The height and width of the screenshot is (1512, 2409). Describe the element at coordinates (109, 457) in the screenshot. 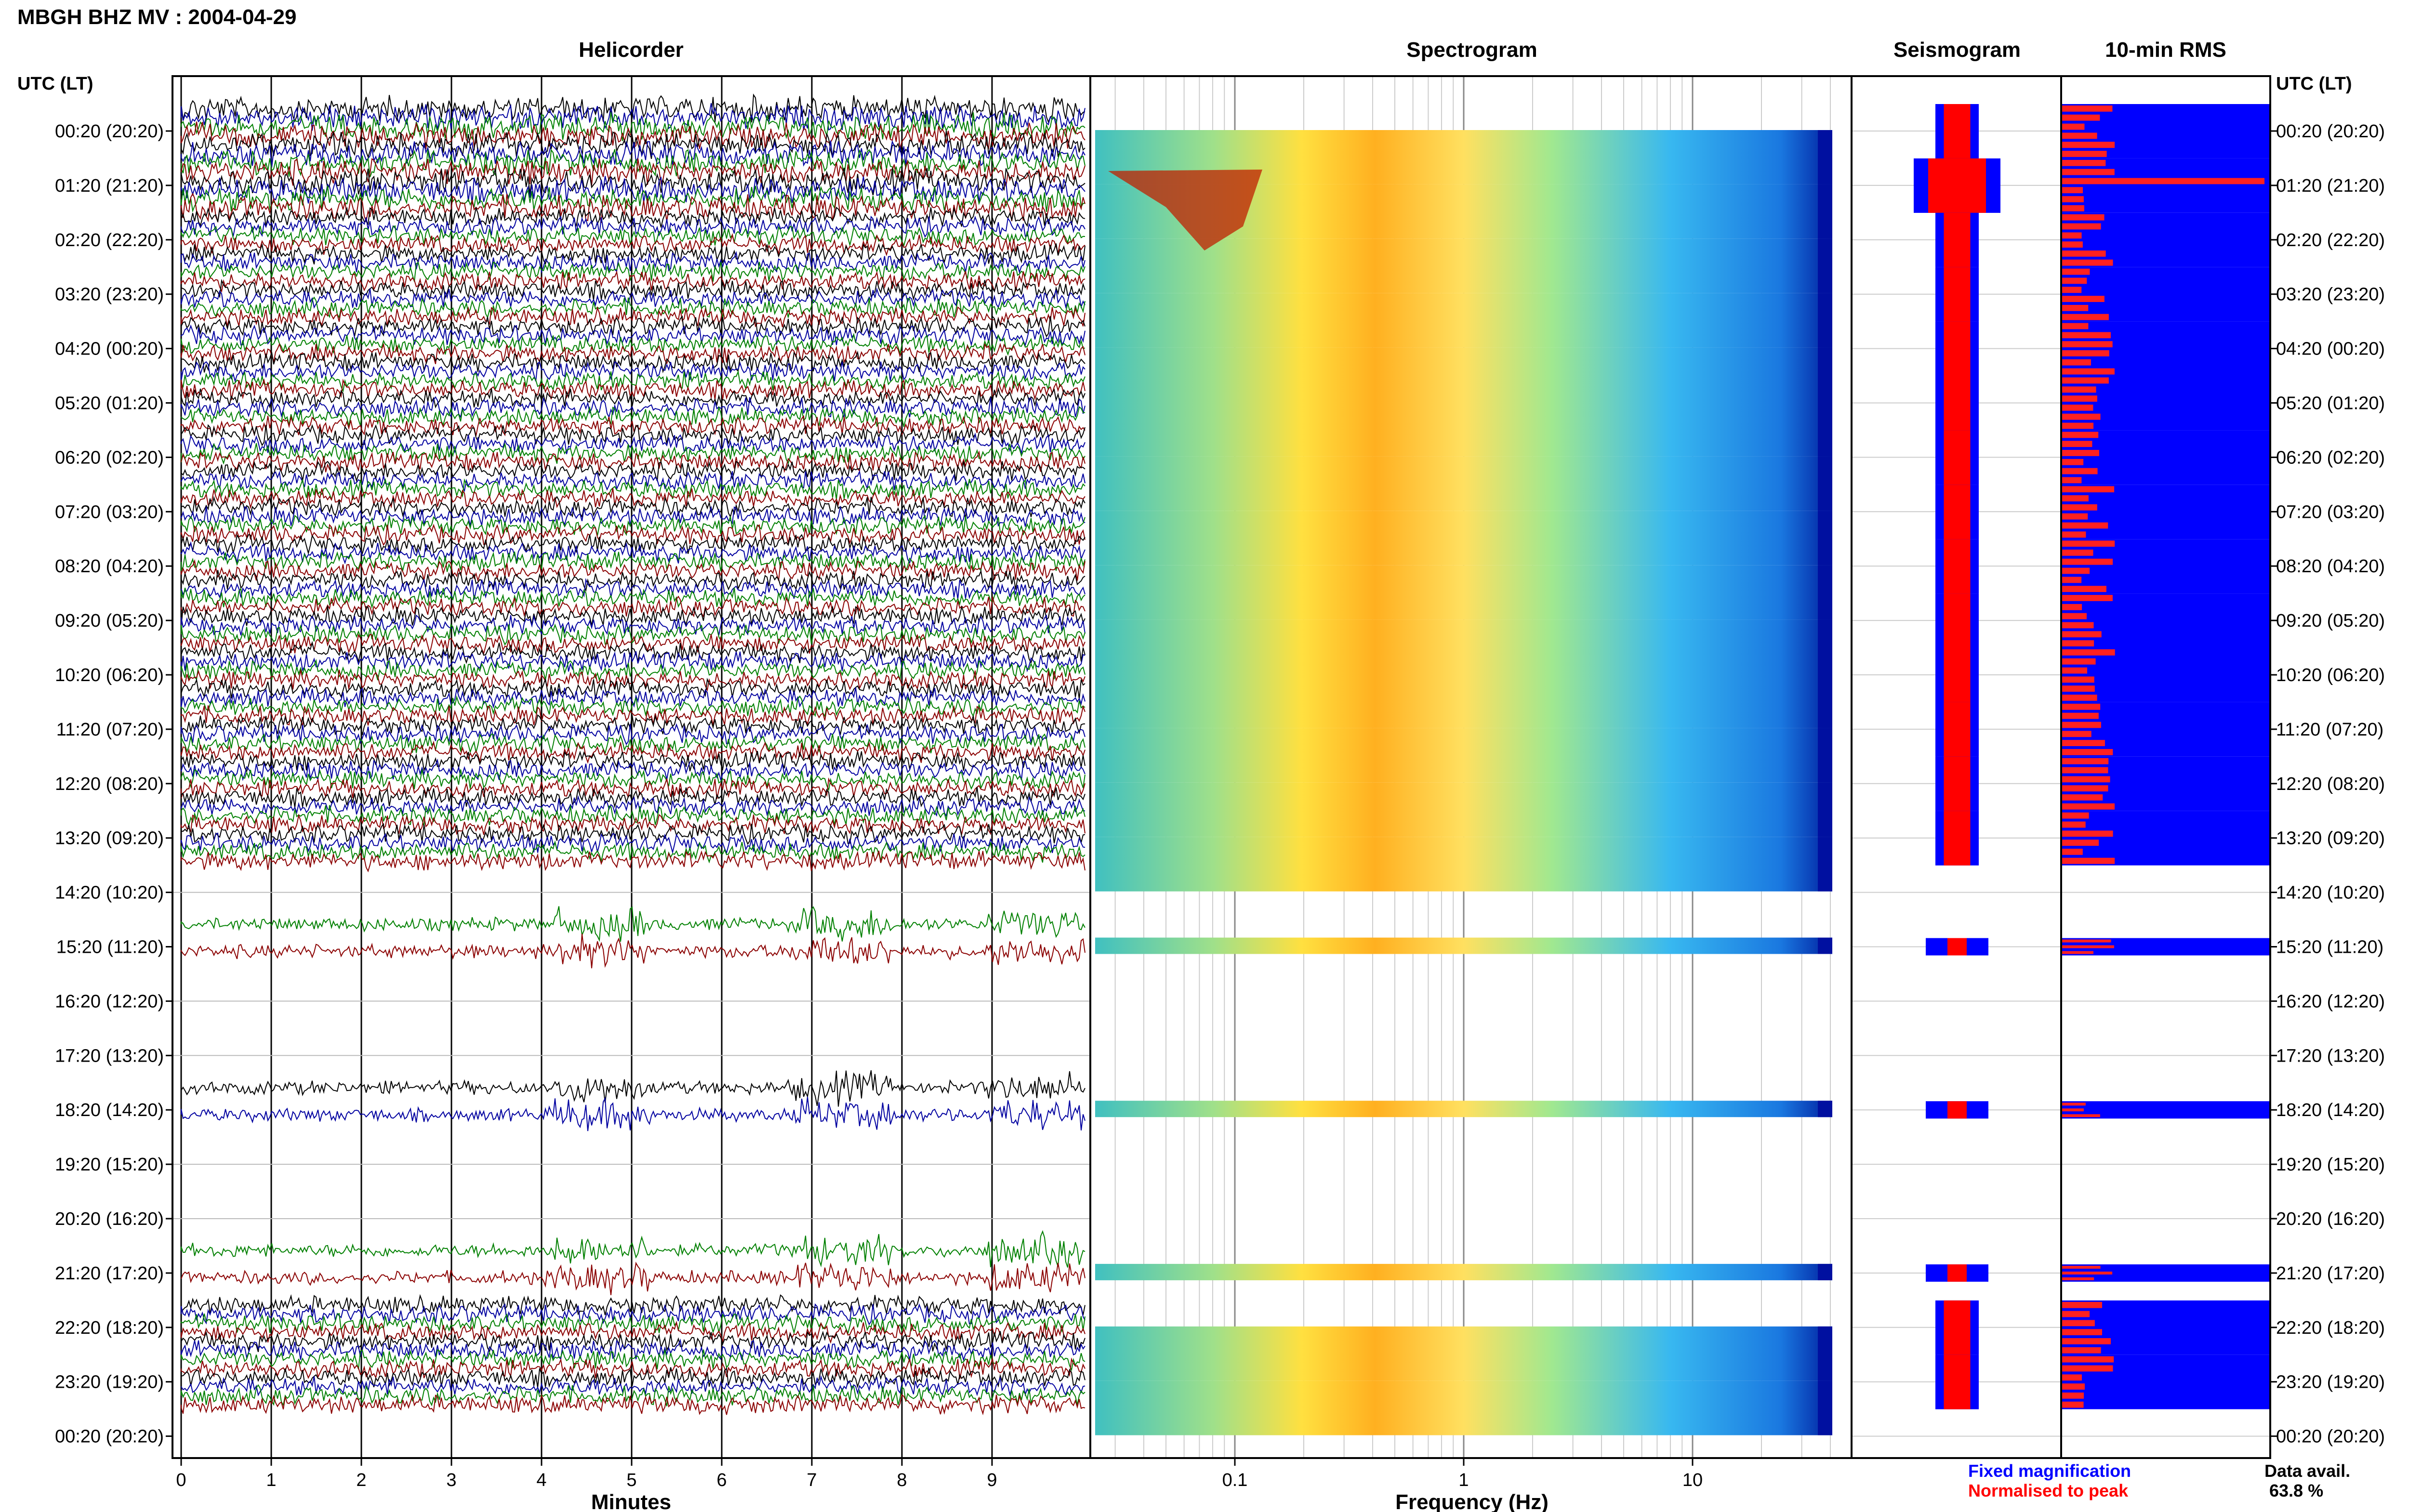

I see `row-label-left: 06:20 (02:20)` at that location.